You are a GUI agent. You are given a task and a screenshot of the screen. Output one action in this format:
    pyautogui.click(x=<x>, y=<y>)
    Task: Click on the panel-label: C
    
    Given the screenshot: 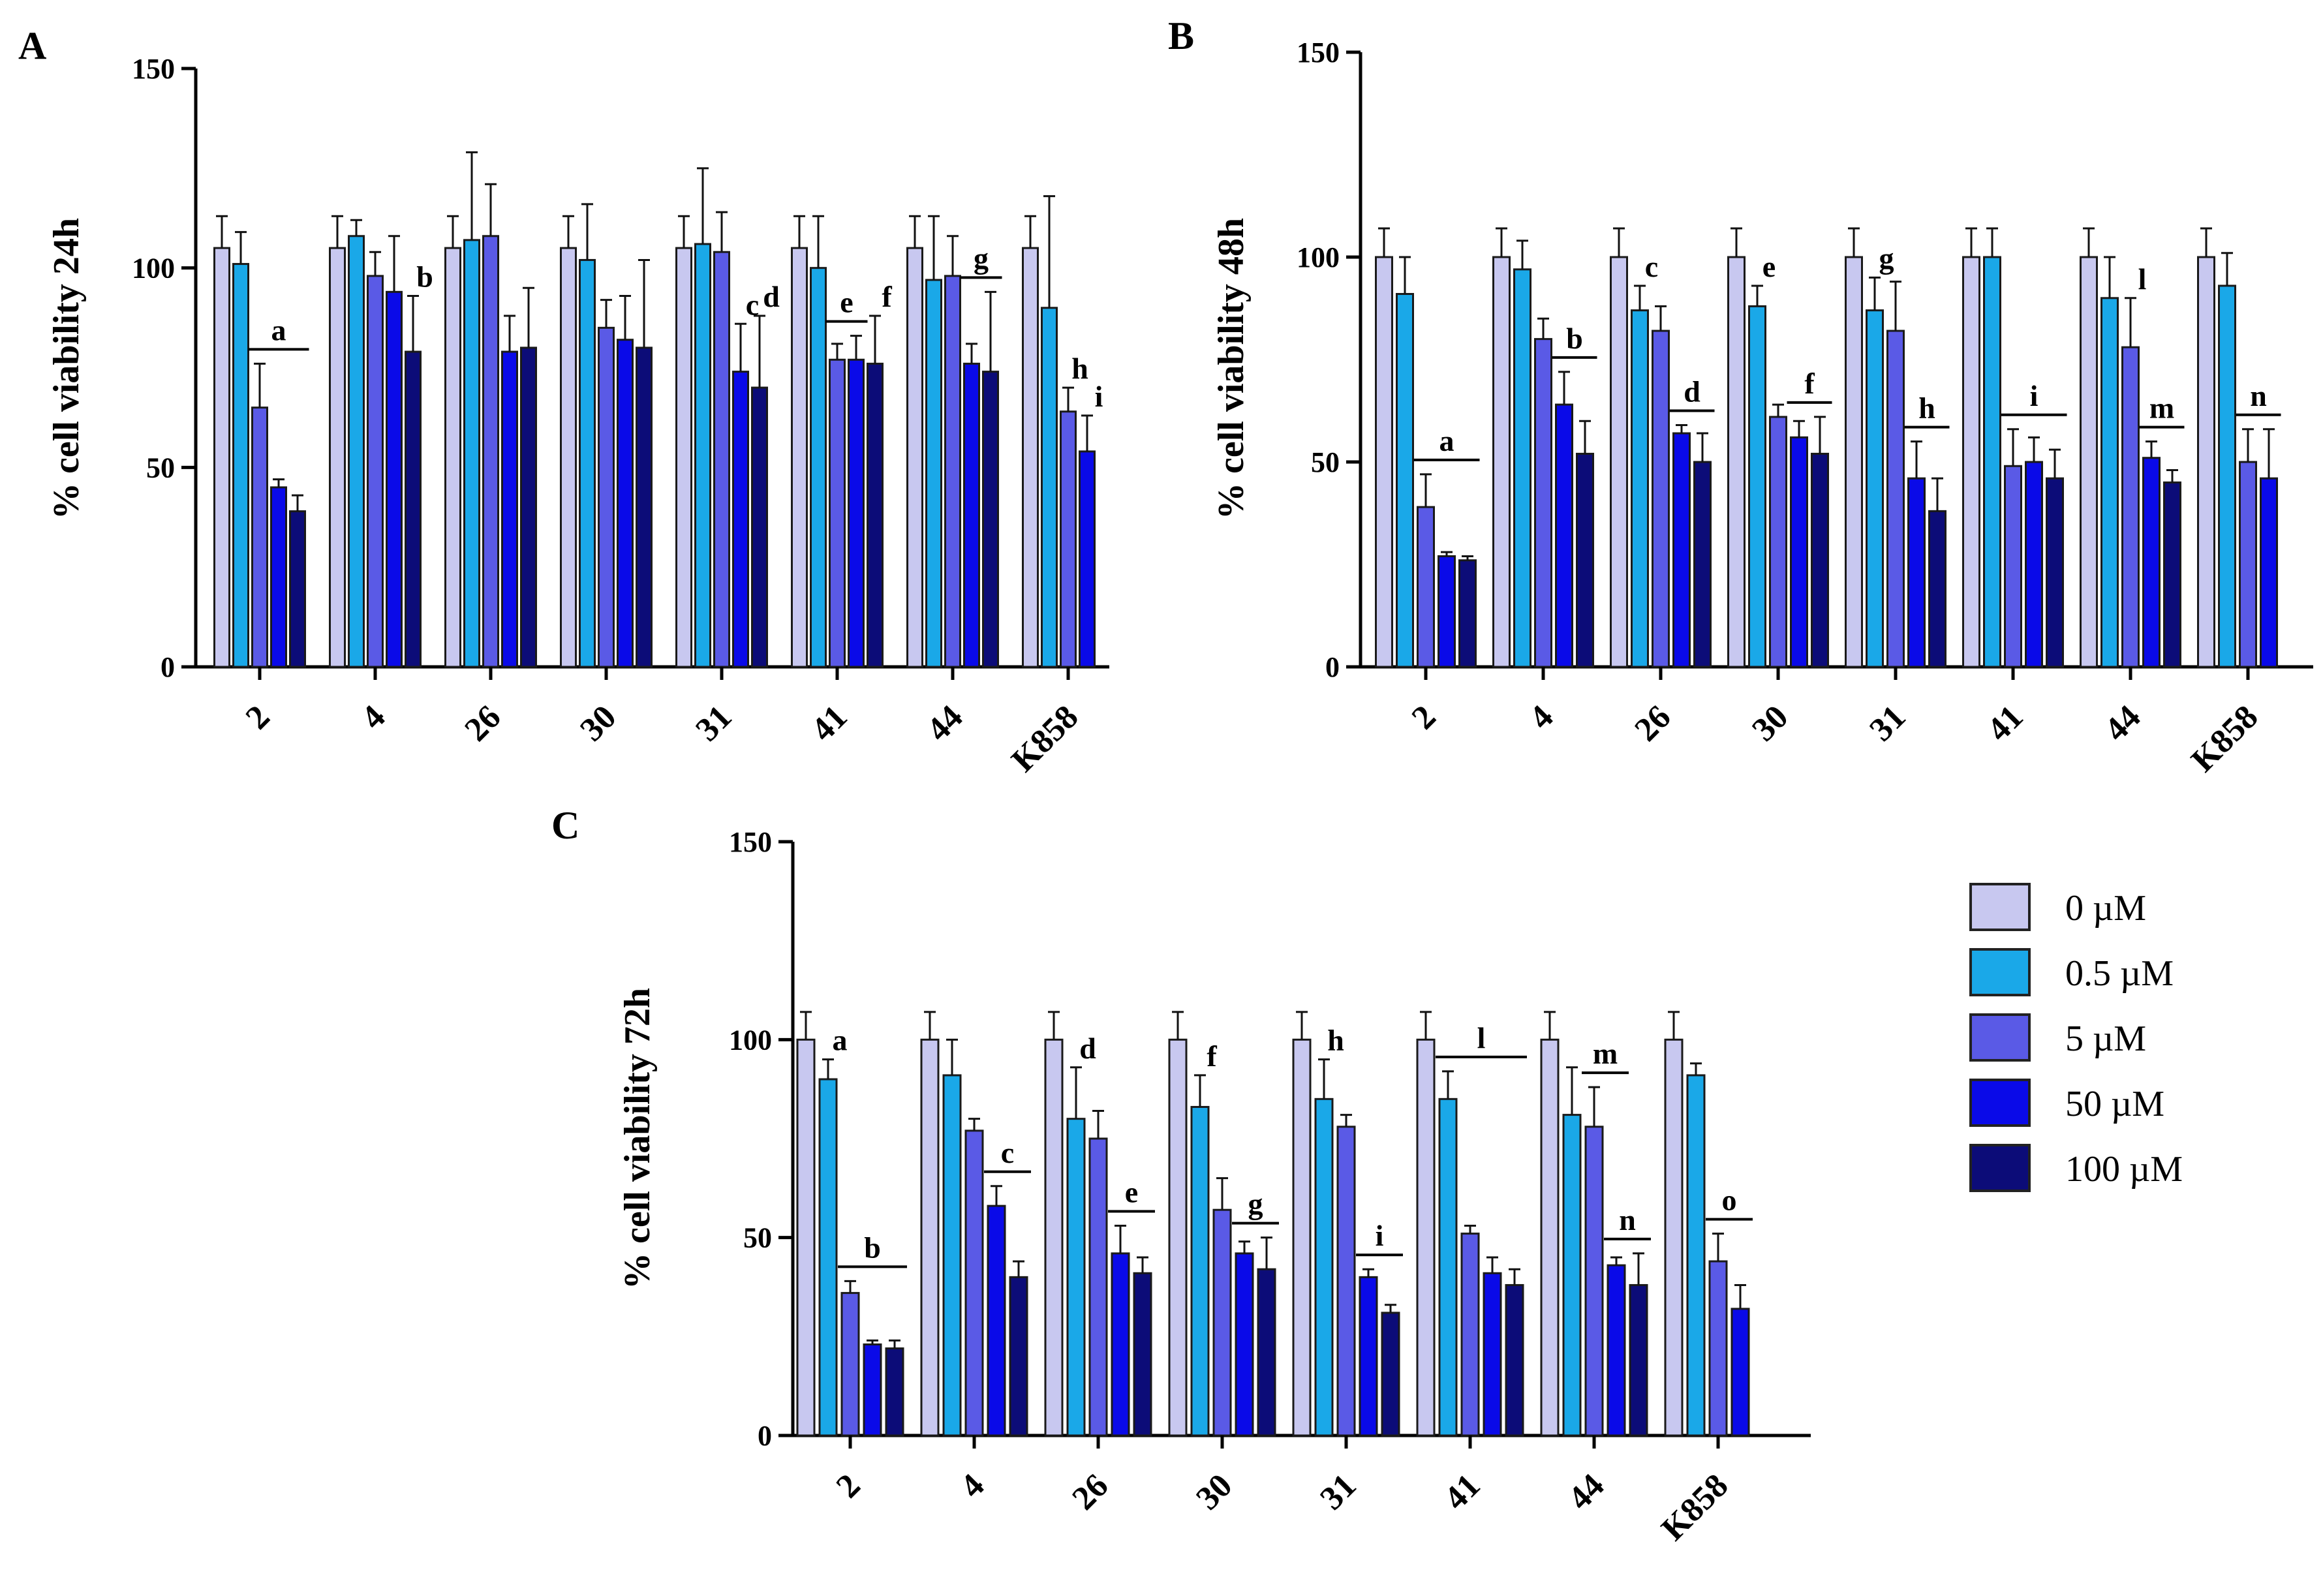 What is the action you would take?
    pyautogui.click(x=565, y=825)
    